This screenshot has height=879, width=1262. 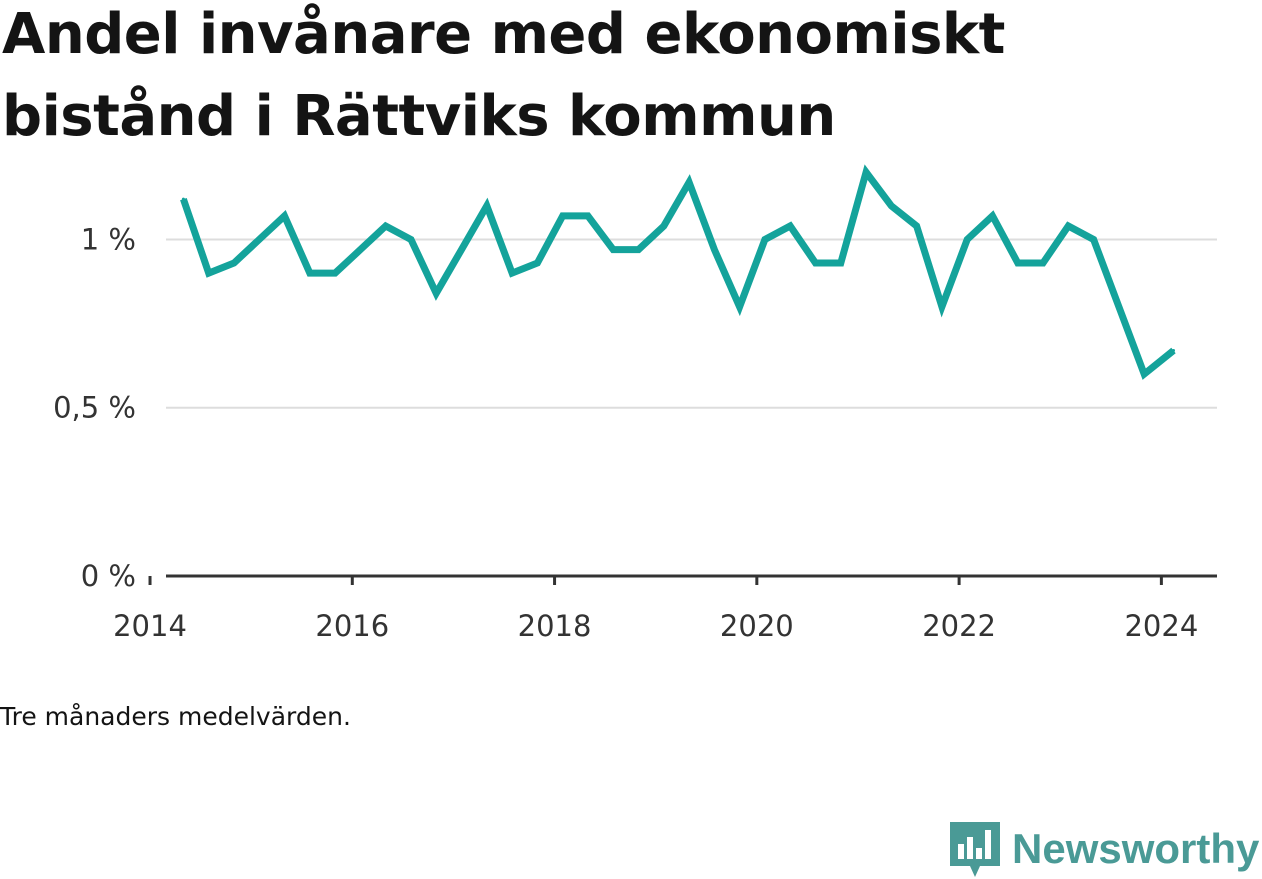 What do you see at coordinates (682, 579) in the screenshot?
I see `x-axis` at bounding box center [682, 579].